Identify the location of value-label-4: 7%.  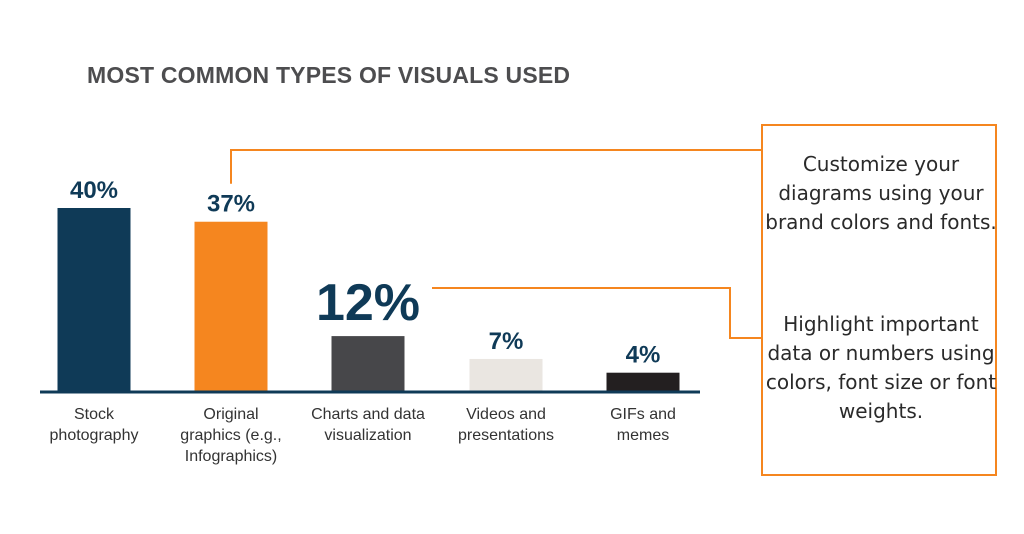
(506, 341).